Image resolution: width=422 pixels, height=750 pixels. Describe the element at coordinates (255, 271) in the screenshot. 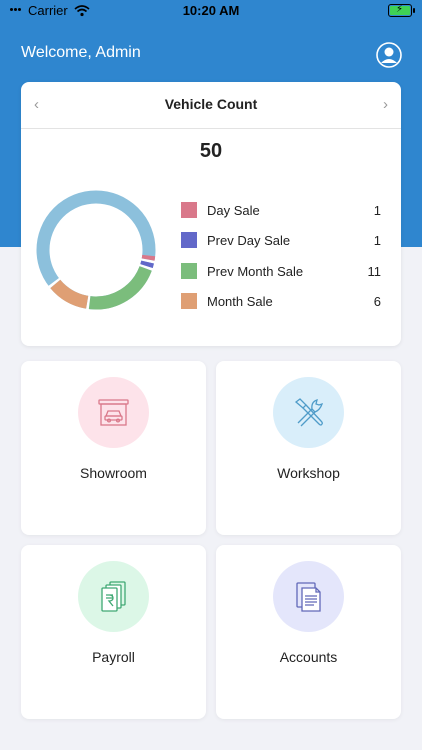

I see `legend-label: Prev Month Sale` at that location.